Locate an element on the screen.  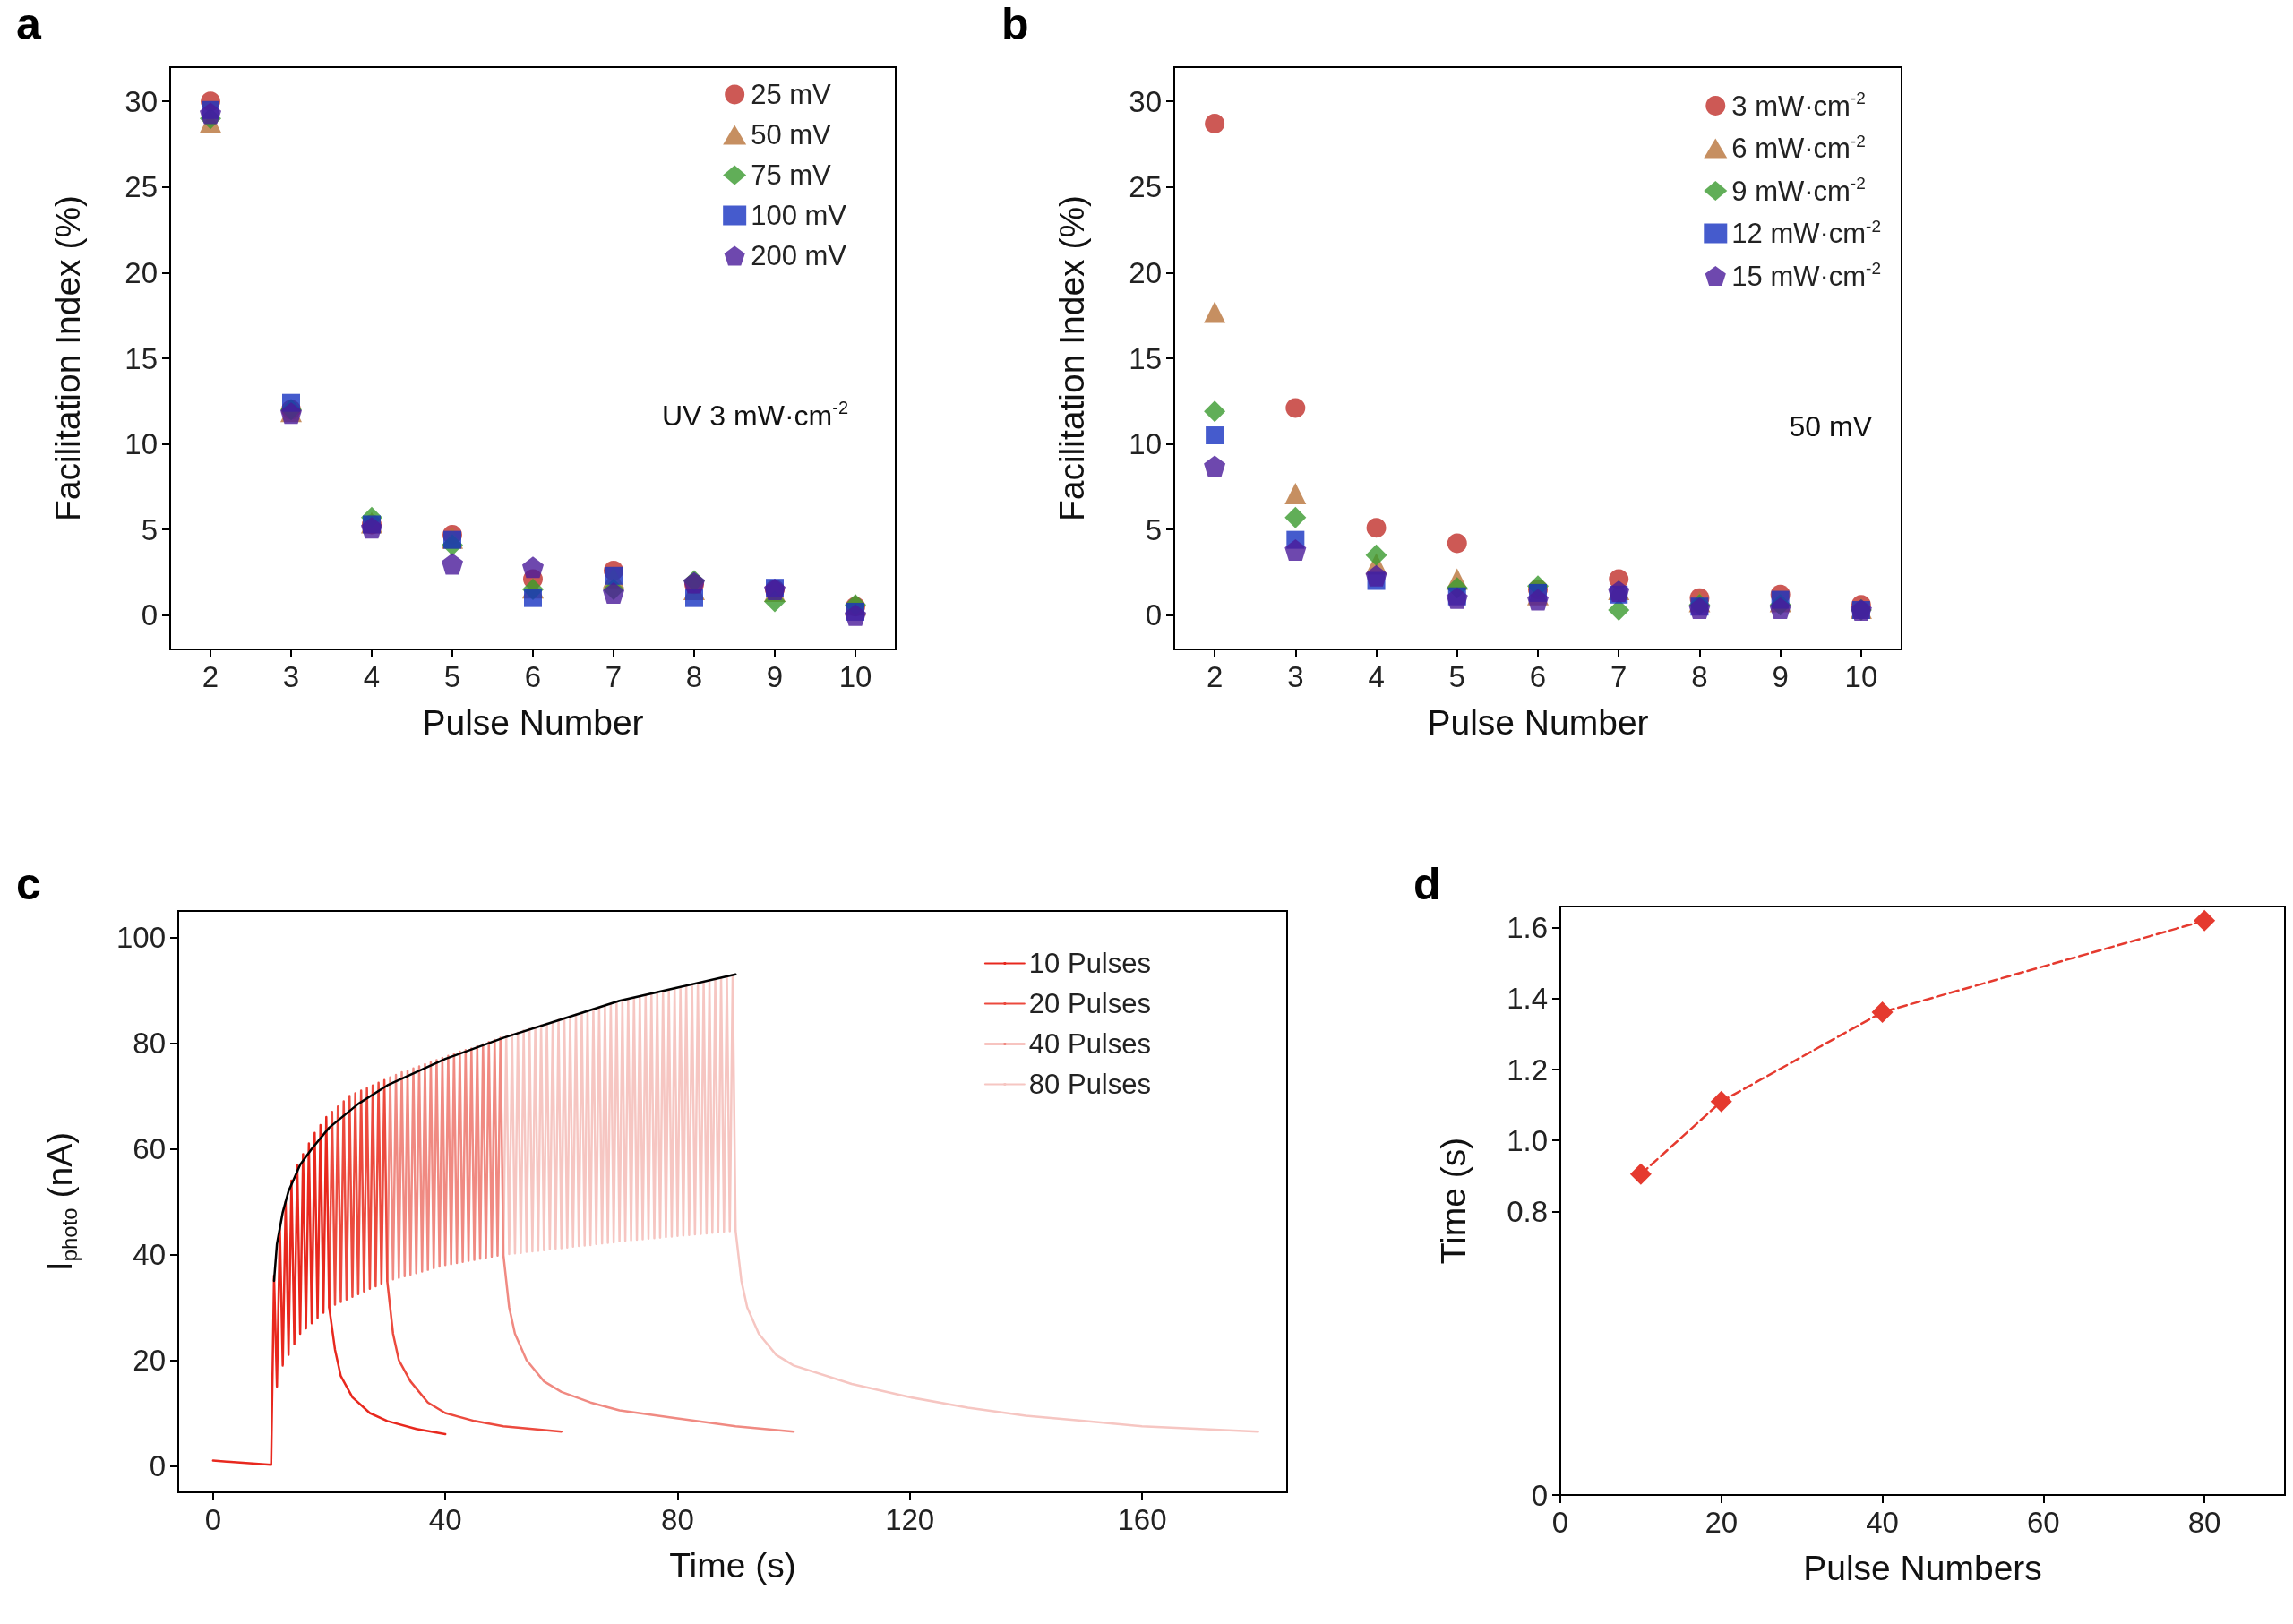
y-tick-label: 1.6 is located at coordinates (1527, 928).